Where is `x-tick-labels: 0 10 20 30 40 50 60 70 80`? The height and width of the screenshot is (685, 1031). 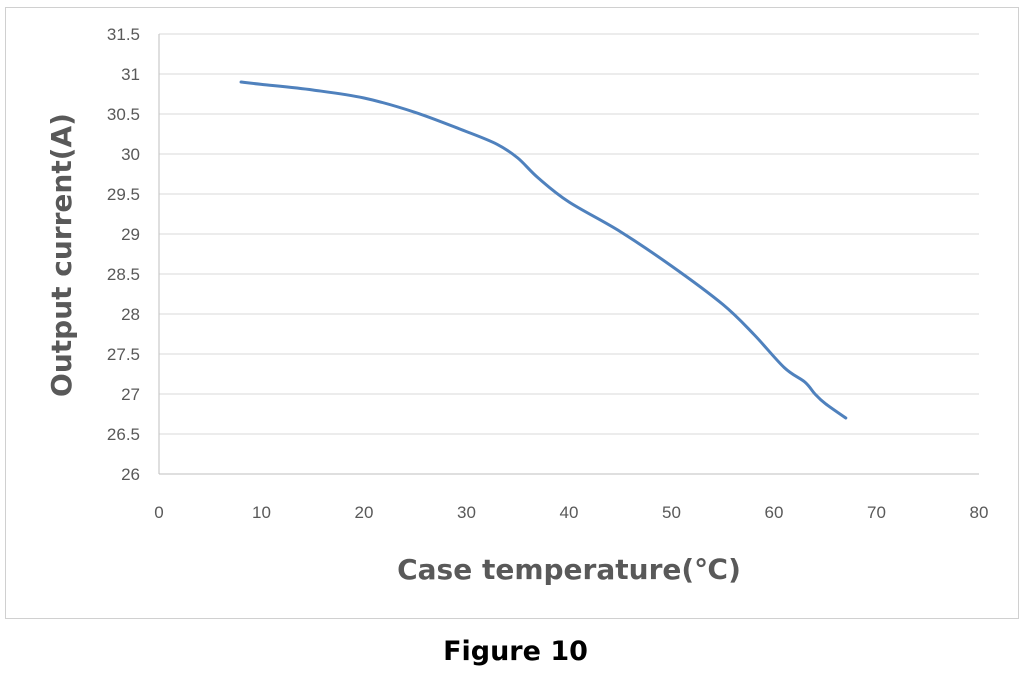
x-tick-labels: 0 10 20 30 40 50 60 70 80 is located at coordinates (571, 512).